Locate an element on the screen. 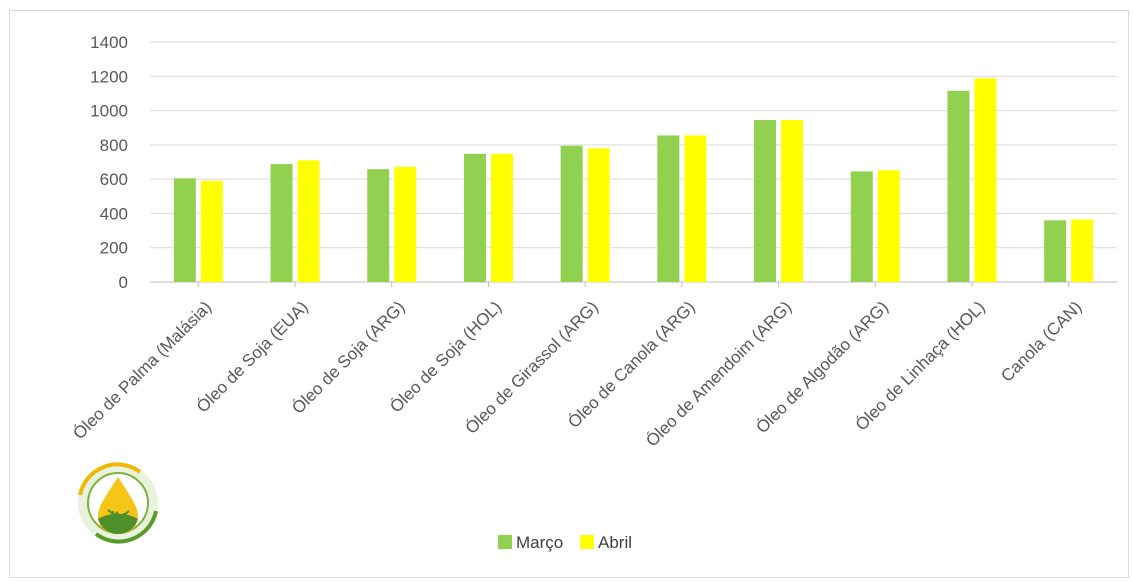 The height and width of the screenshot is (581, 1133). y-tick-label: 400 is located at coordinates (114, 213).